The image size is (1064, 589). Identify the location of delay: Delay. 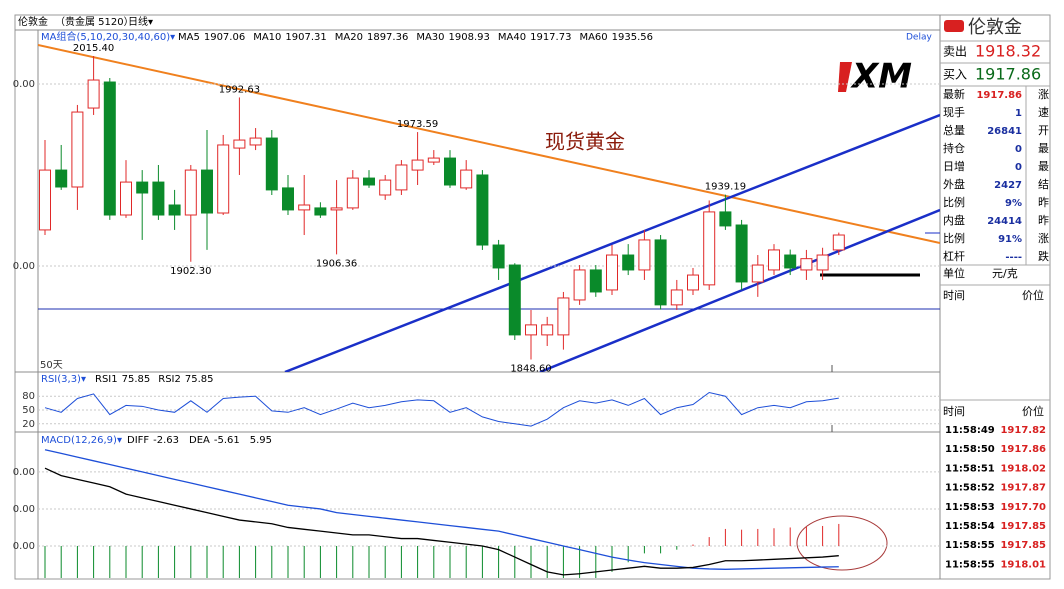
(919, 38).